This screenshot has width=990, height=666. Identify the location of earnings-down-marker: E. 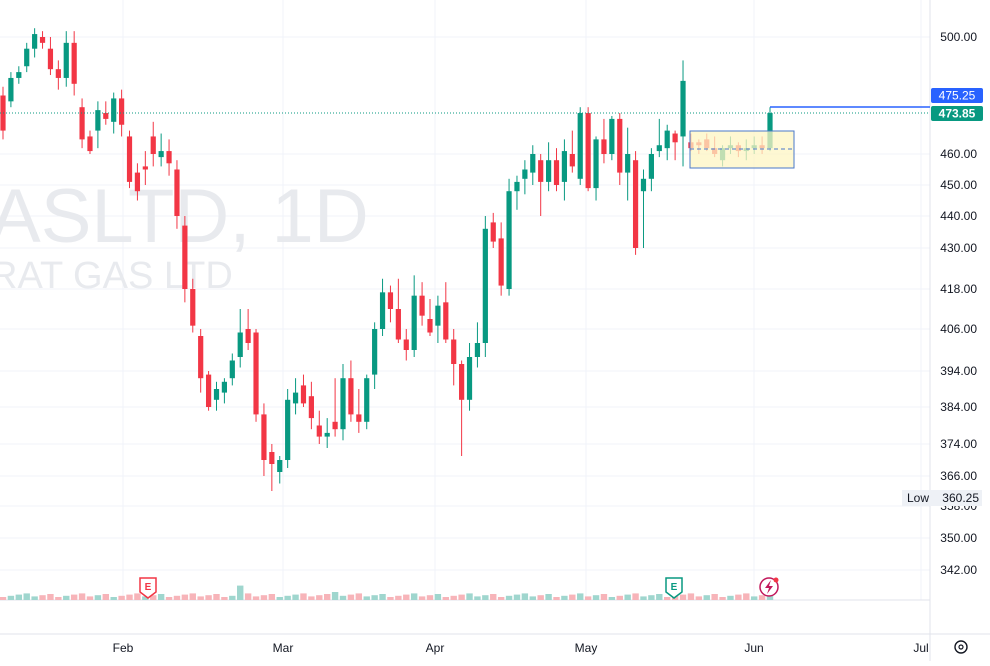
(148, 588).